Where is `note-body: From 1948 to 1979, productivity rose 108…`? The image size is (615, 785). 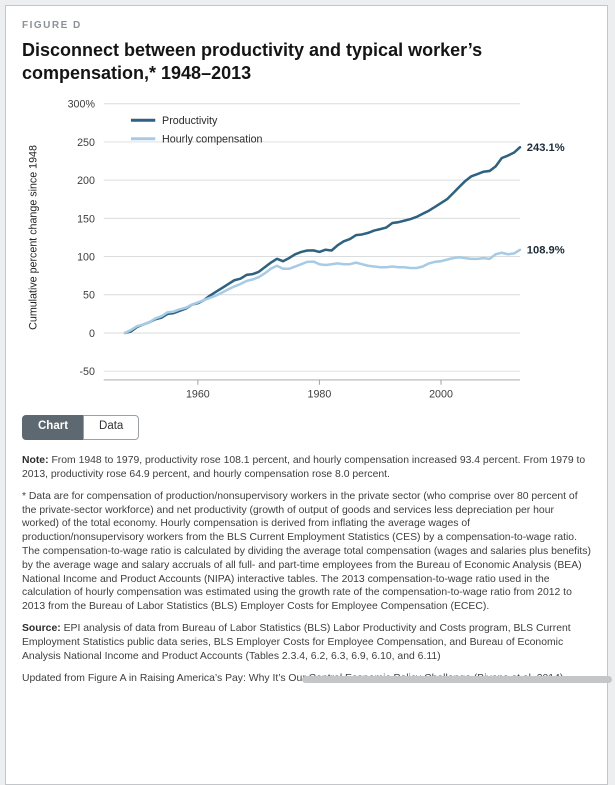 note-body: From 1948 to 1979, productivity rose 108… is located at coordinates (304, 467).